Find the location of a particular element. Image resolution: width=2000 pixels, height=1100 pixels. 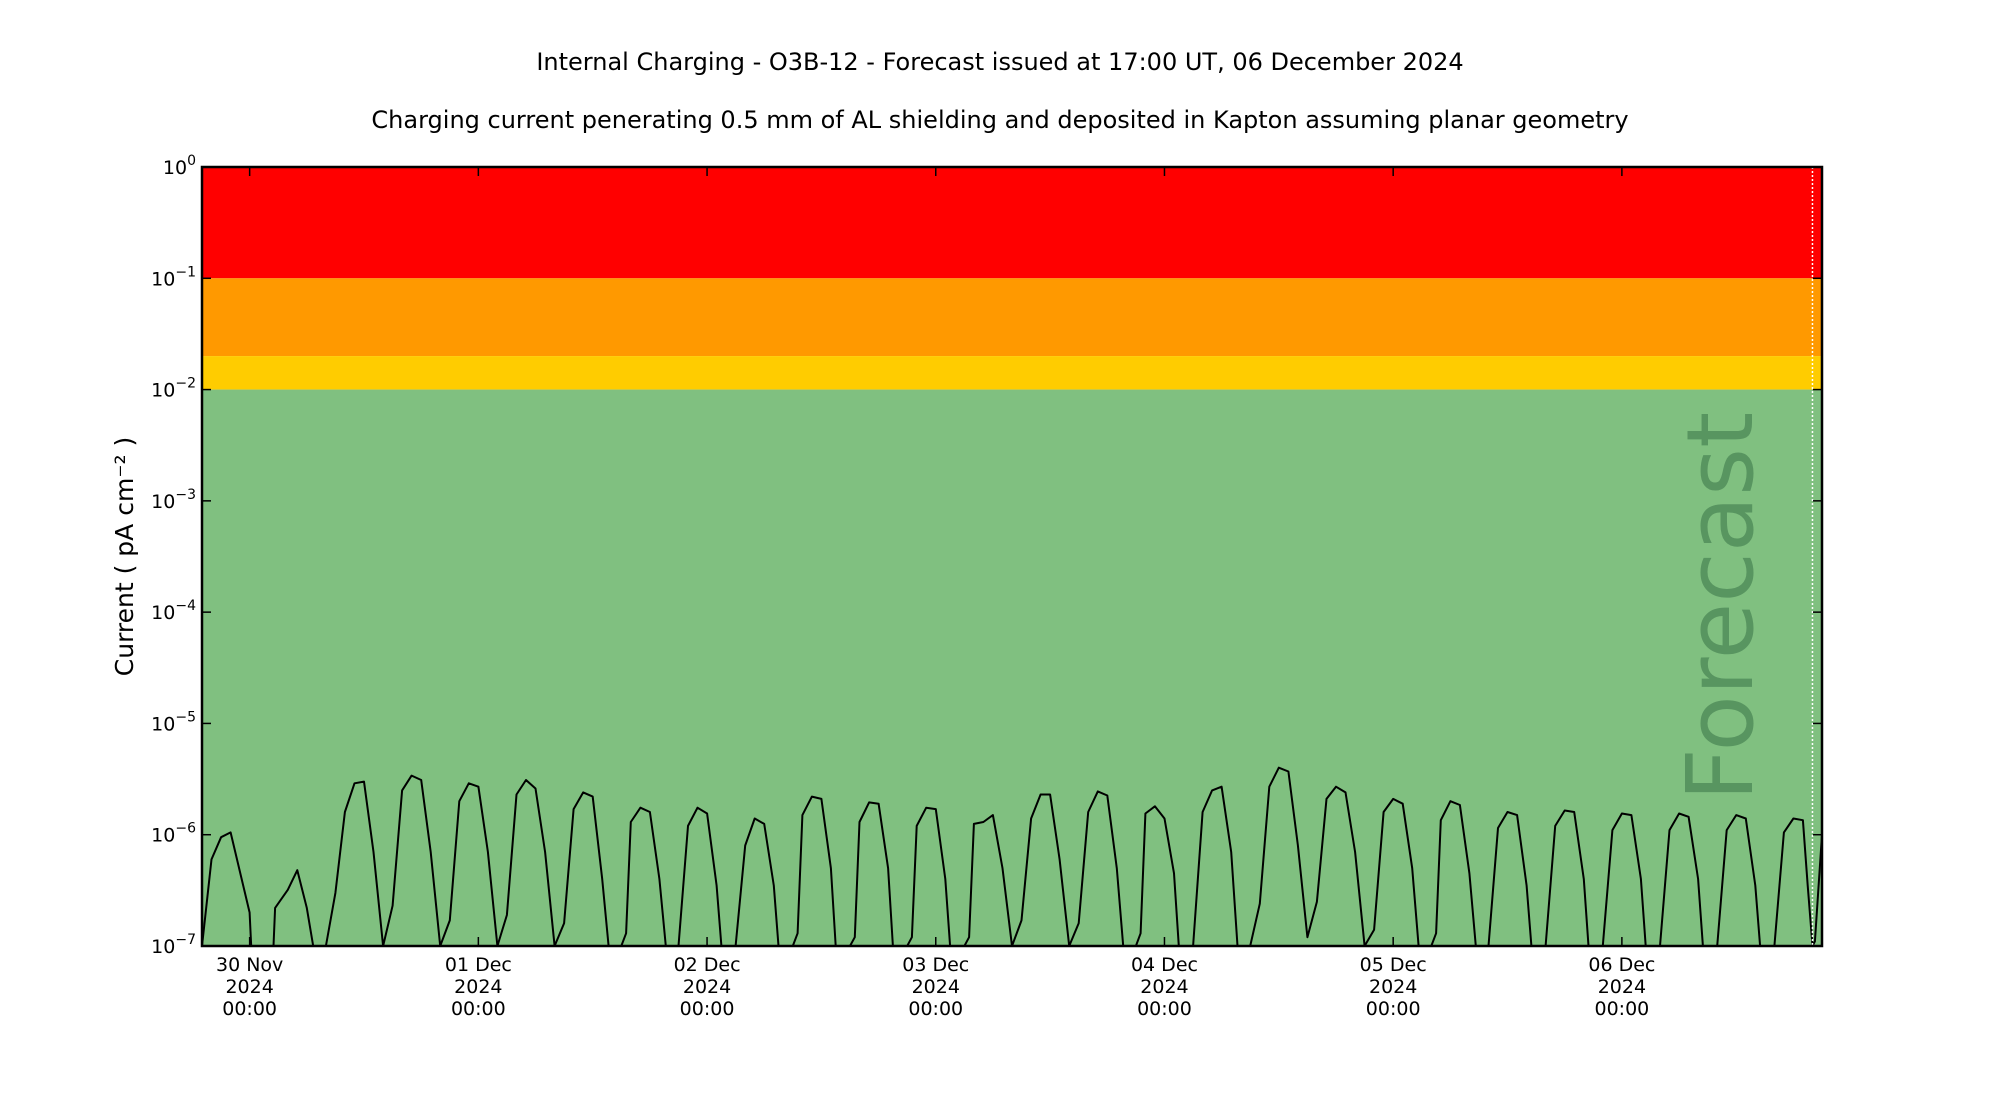

series-layer is located at coordinates (1012, 856).